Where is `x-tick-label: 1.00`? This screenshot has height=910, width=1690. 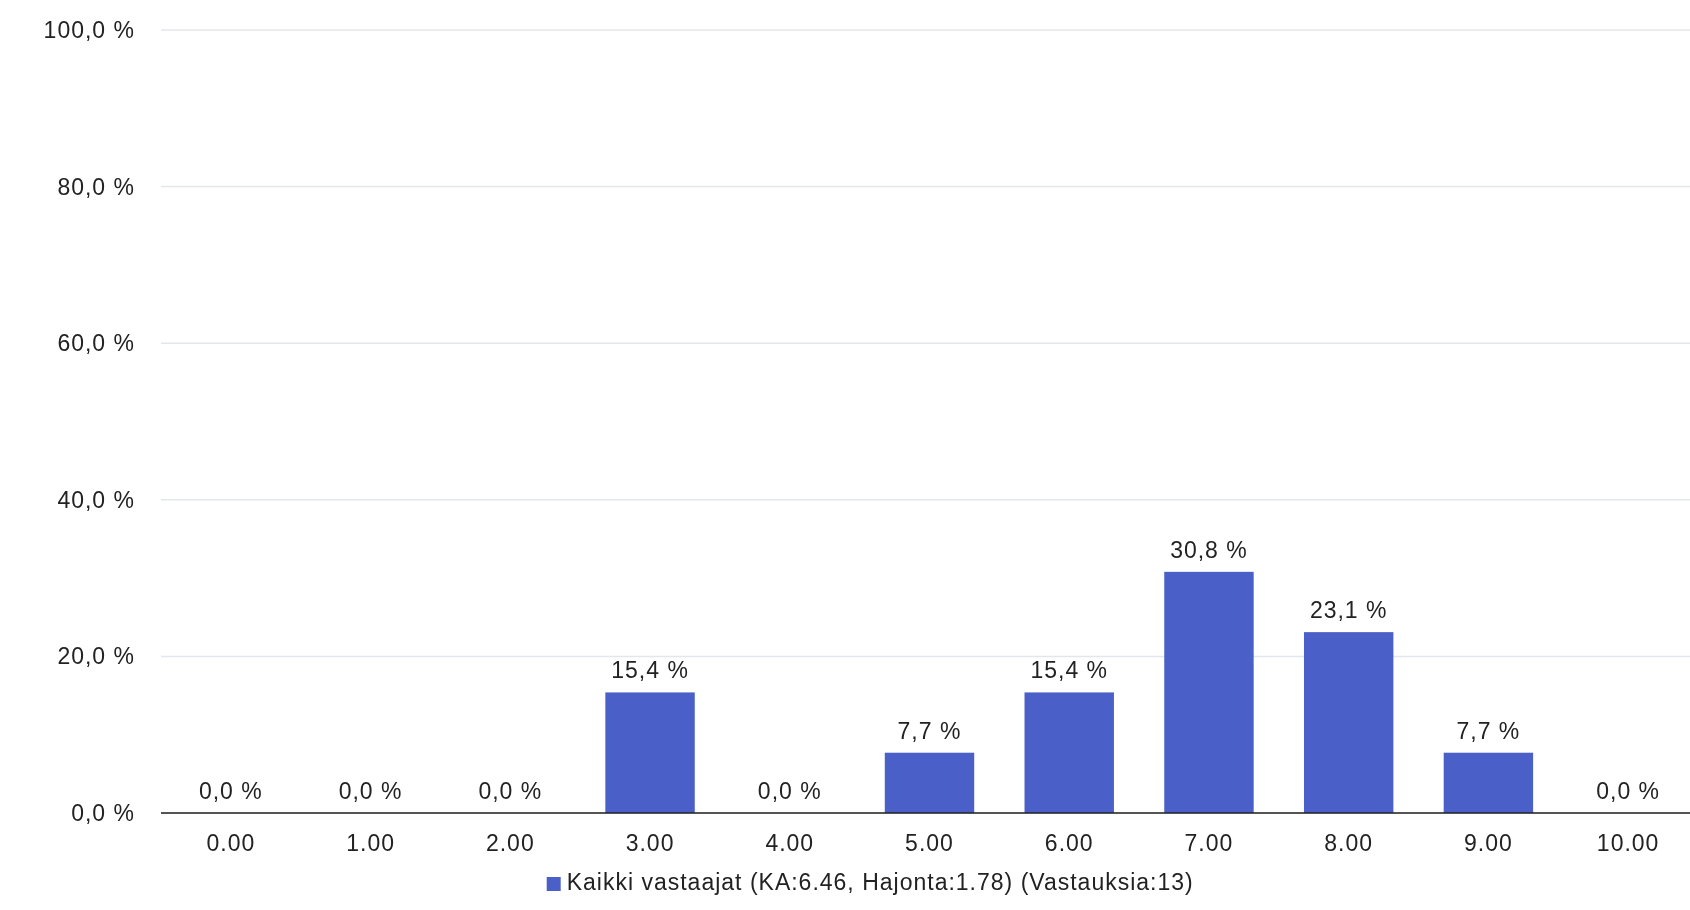
x-tick-label: 1.00 is located at coordinates (370, 843).